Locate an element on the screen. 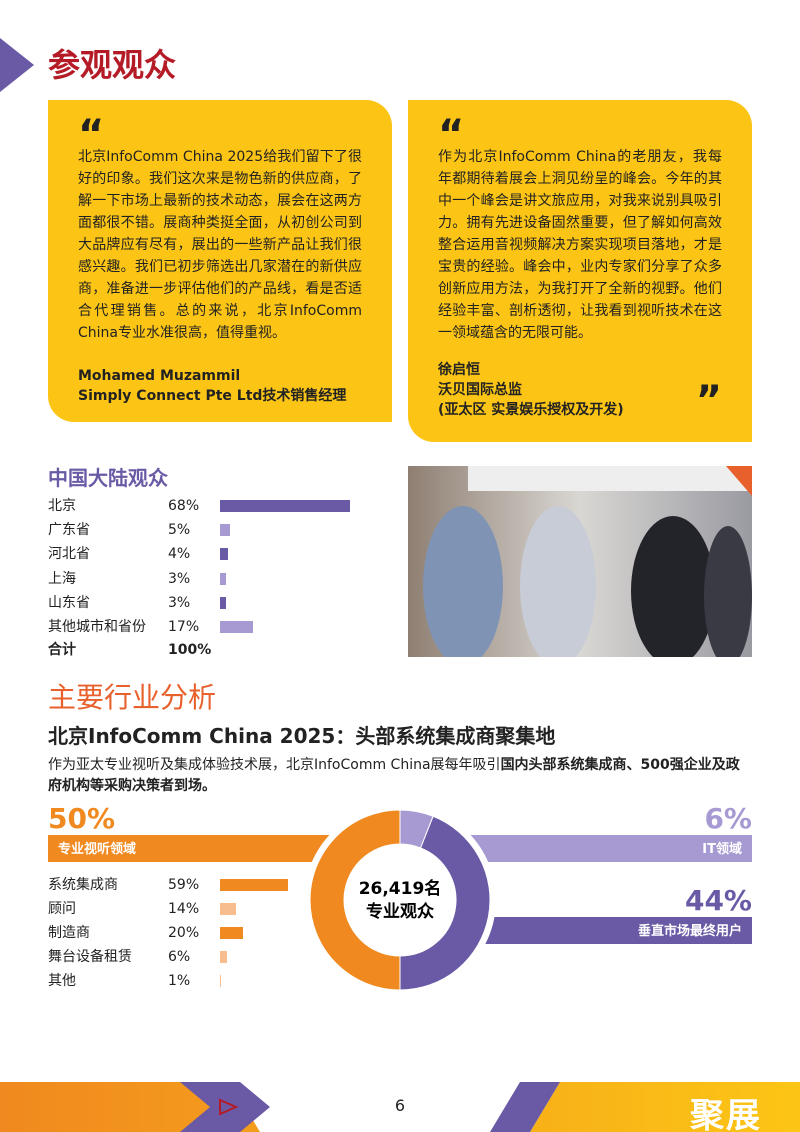  row-label: 顾问 is located at coordinates (62, 909).